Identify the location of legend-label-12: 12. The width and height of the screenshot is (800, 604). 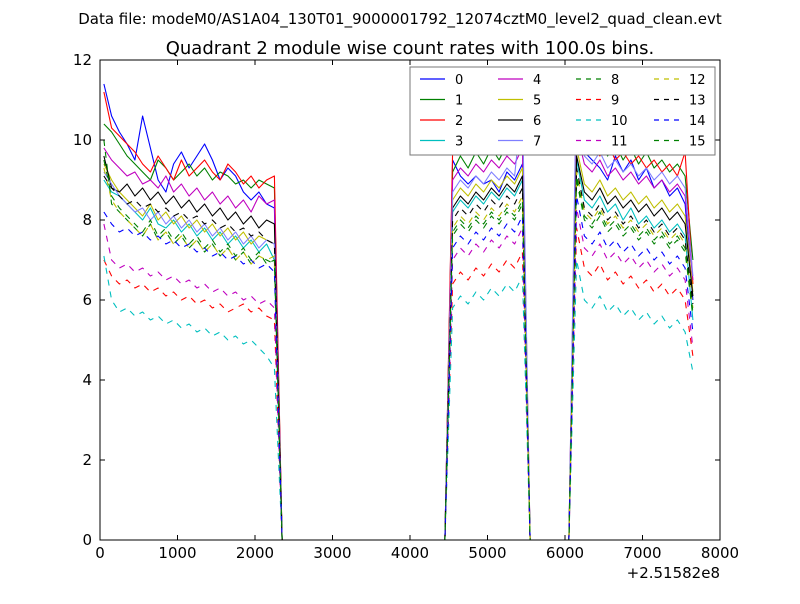
(697, 80).